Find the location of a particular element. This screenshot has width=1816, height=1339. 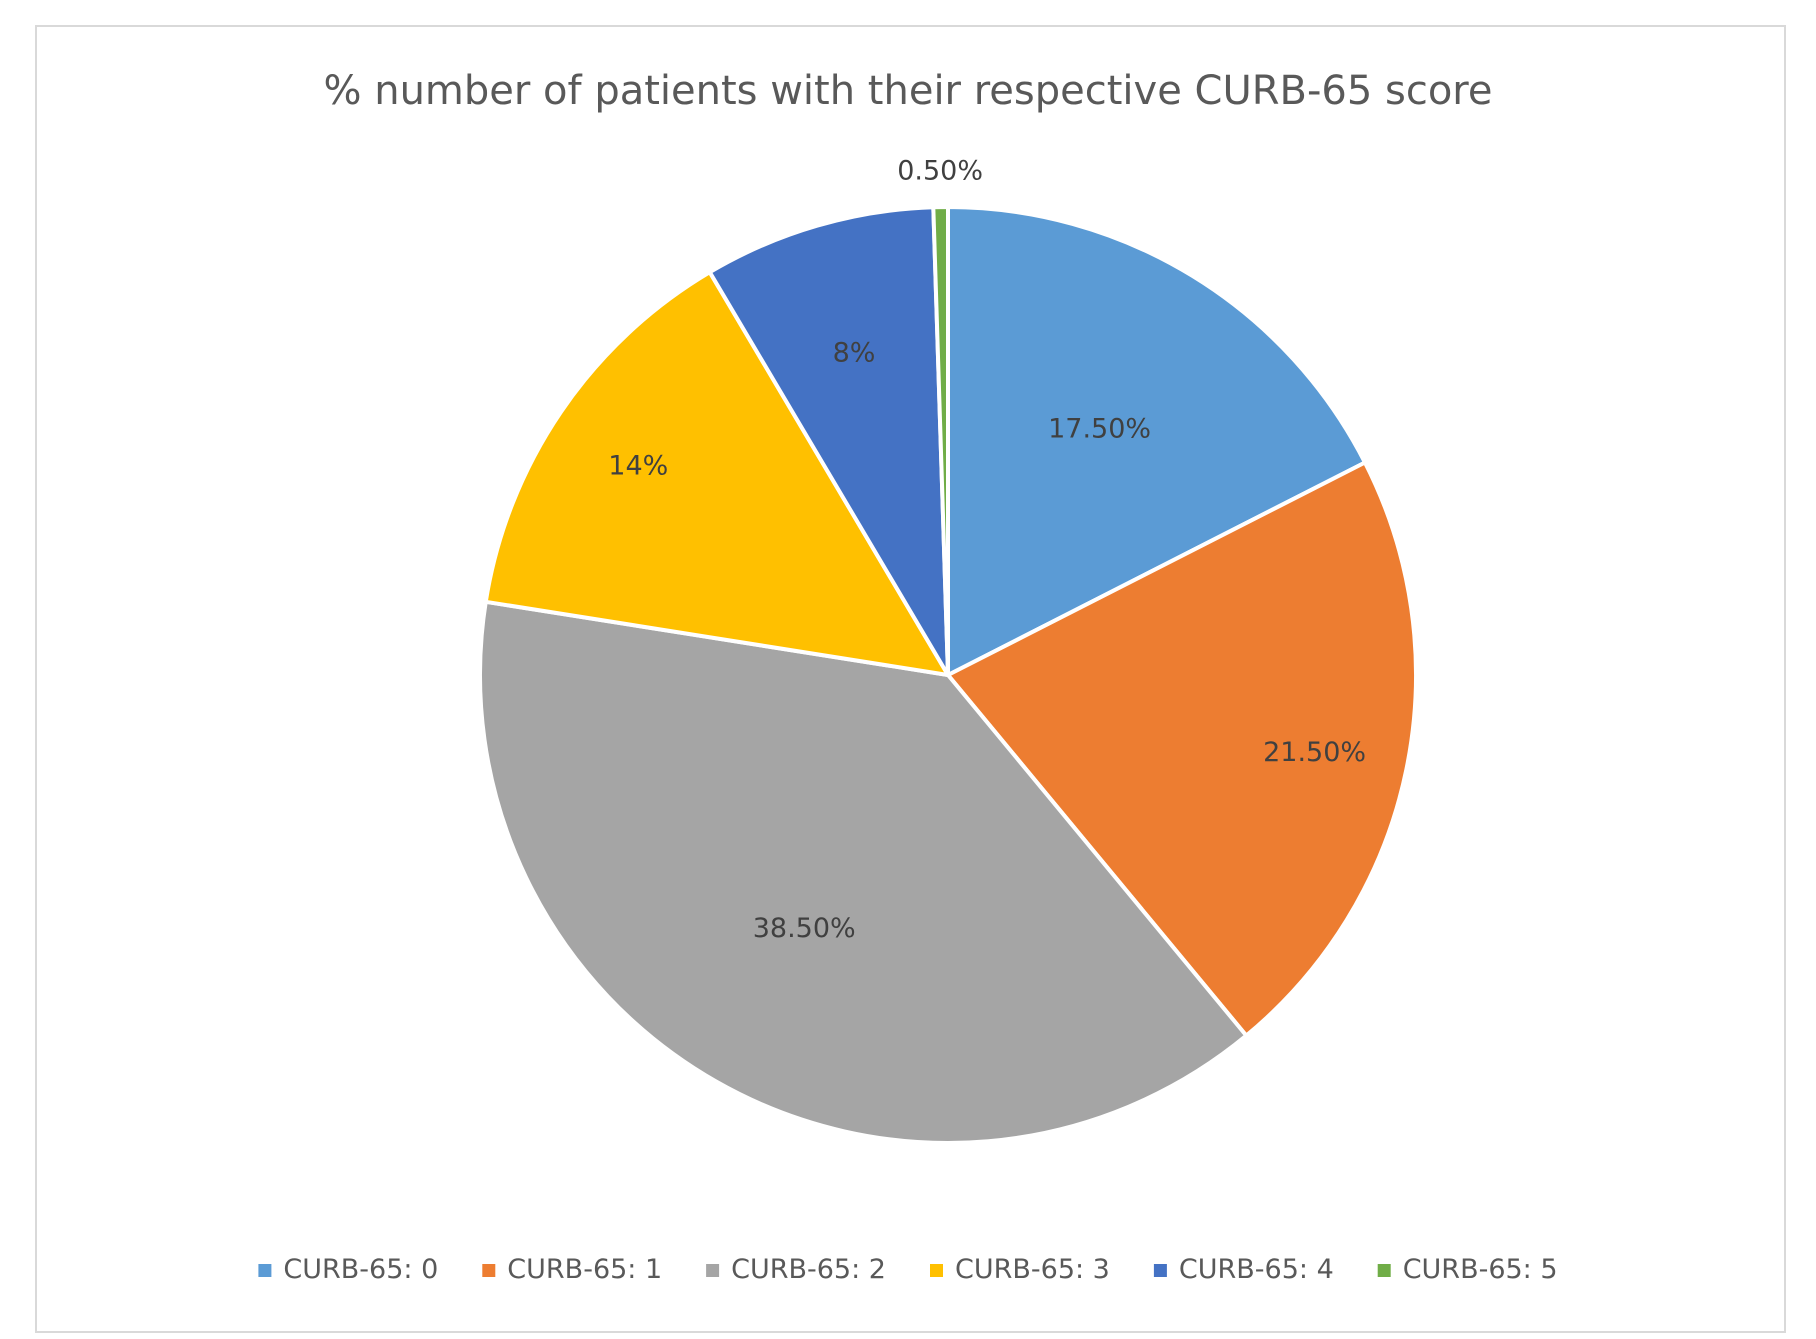

data-label-5: 0.50% is located at coordinates (940, 171).